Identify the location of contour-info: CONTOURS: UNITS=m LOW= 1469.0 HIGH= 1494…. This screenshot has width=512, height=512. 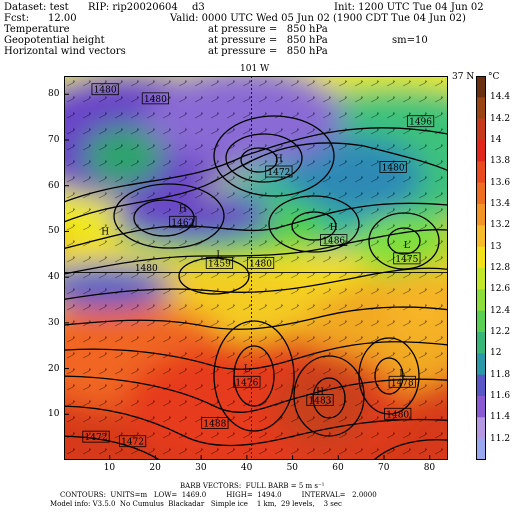
(218, 495).